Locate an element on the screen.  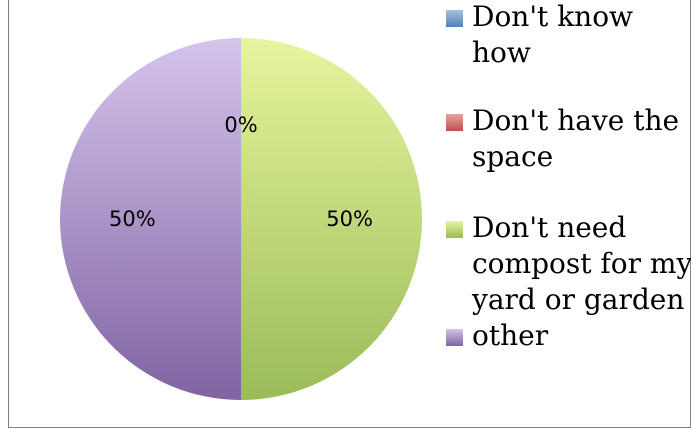
legend-label: Don't know is located at coordinates (552, 16).